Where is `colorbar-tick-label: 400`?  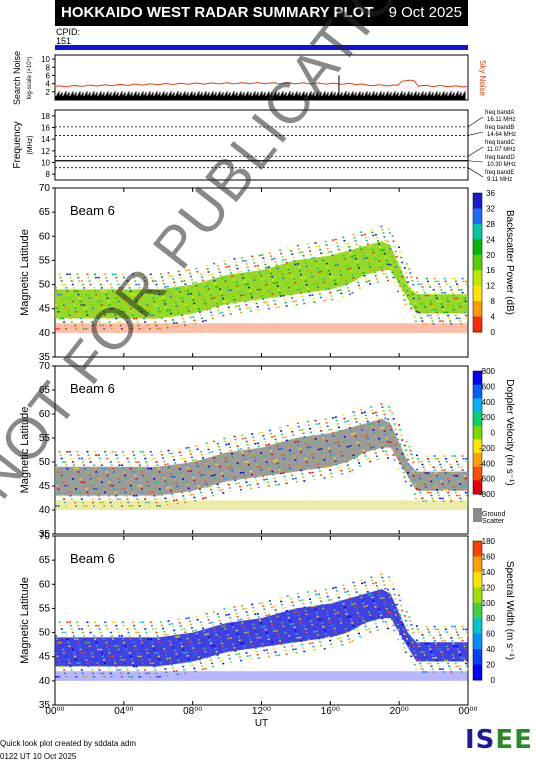 colorbar-tick-label: 400 is located at coordinates (489, 402).